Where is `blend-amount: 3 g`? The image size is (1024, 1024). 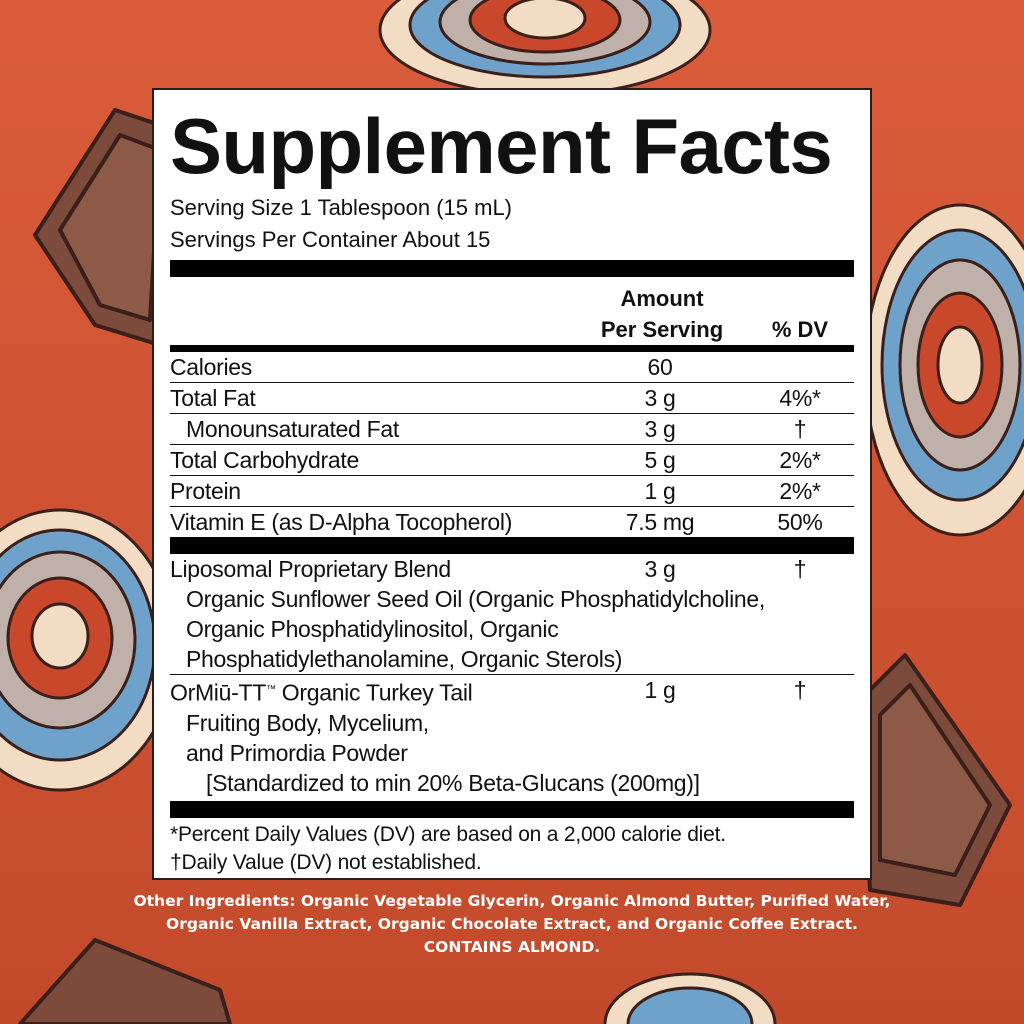
blend-amount: 3 g is located at coordinates (660, 569).